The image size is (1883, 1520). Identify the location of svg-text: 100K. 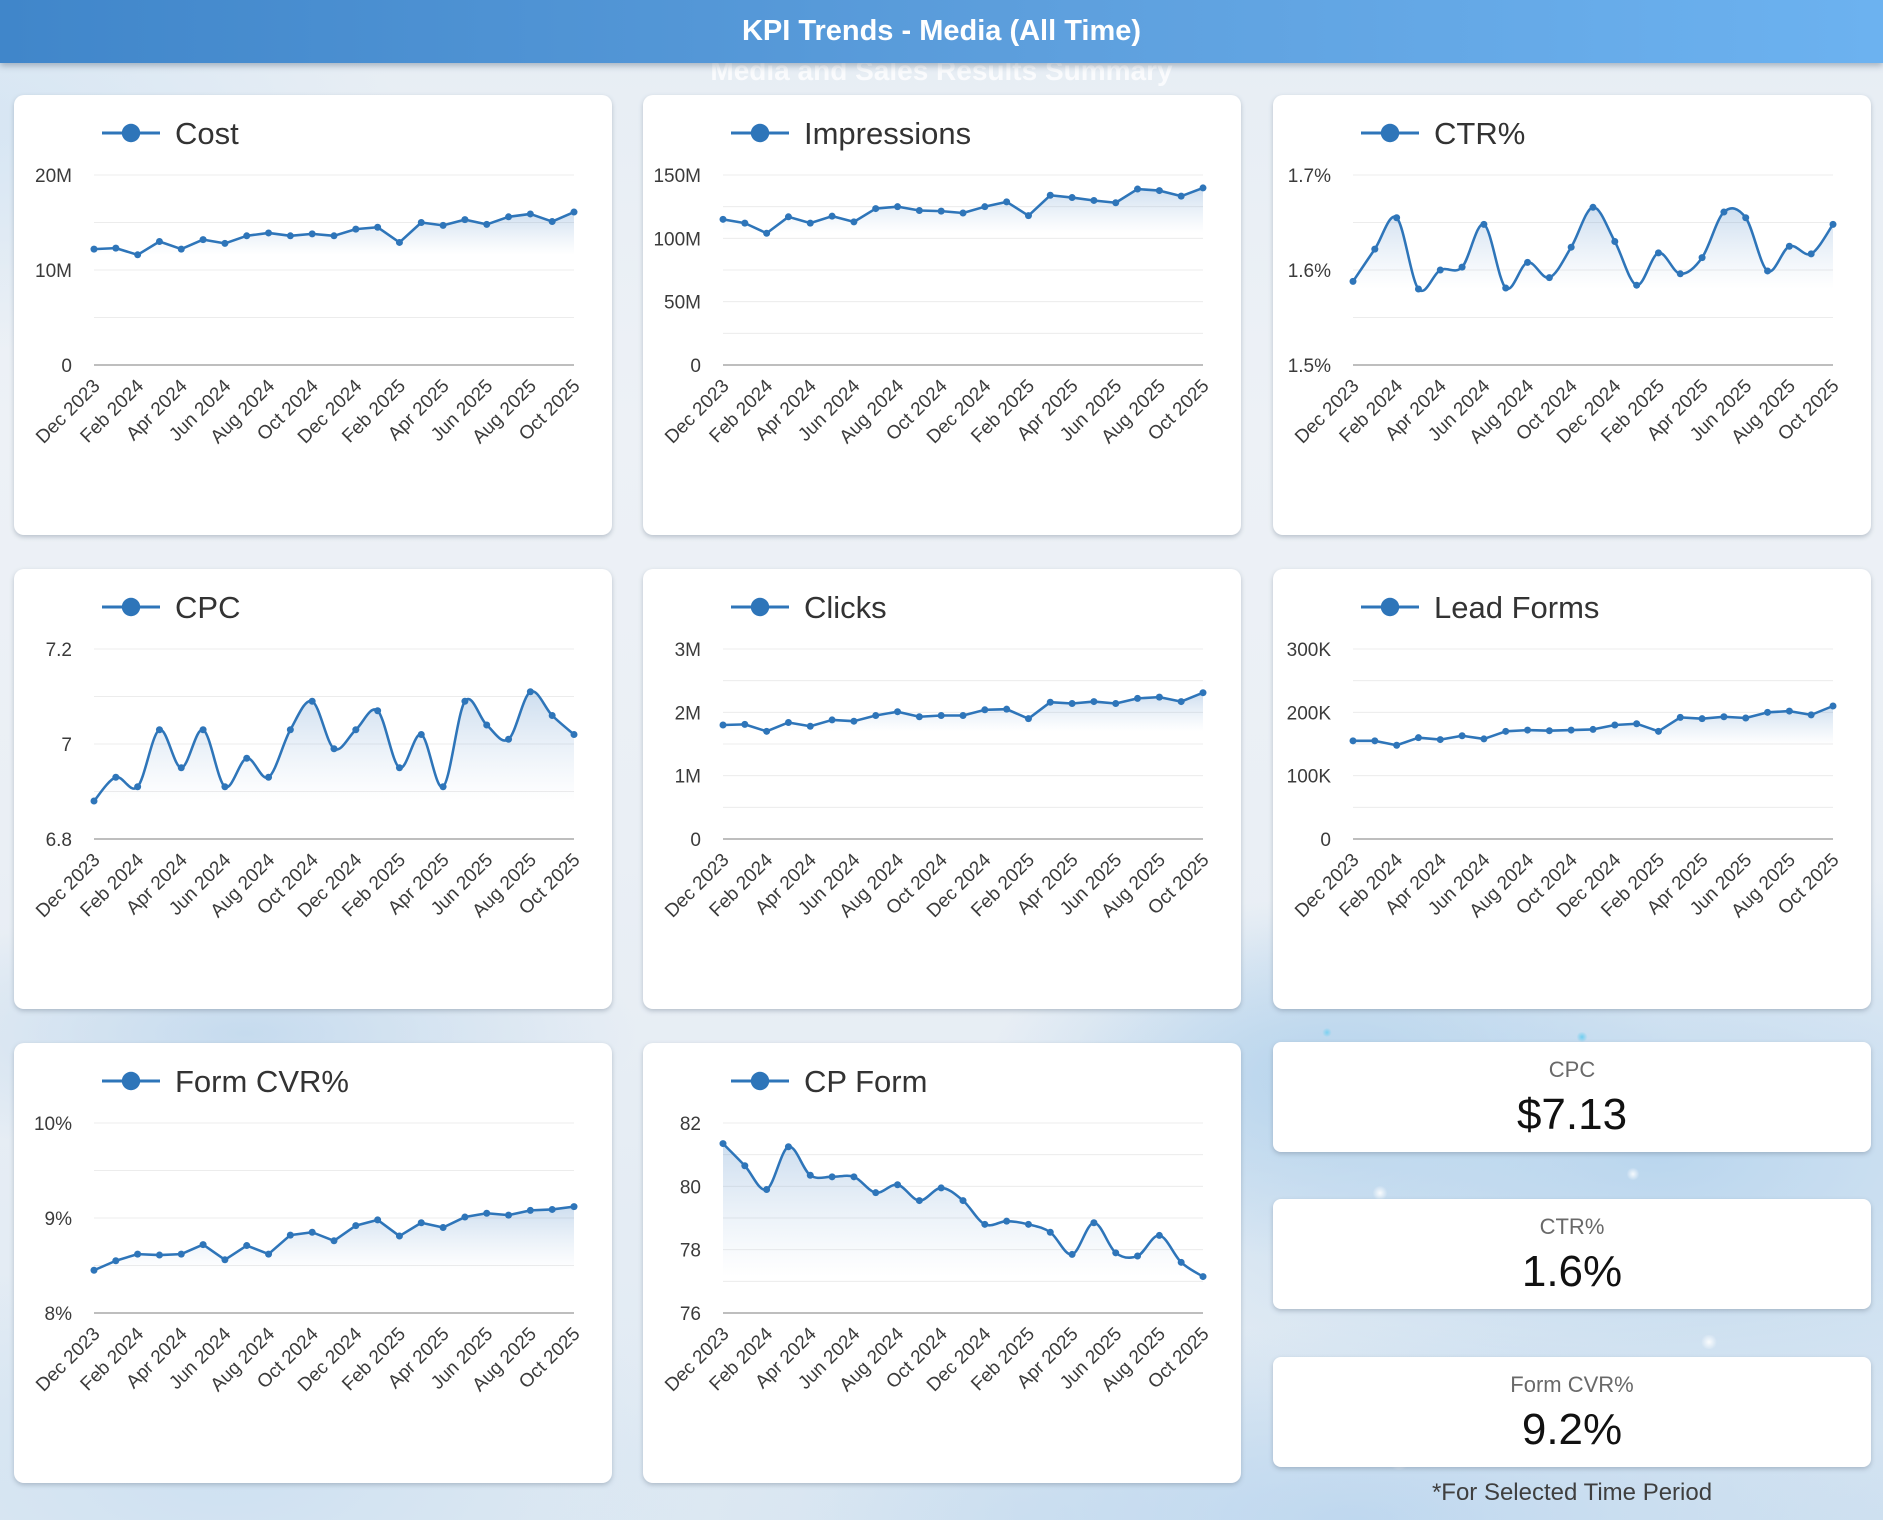
(1309, 777).